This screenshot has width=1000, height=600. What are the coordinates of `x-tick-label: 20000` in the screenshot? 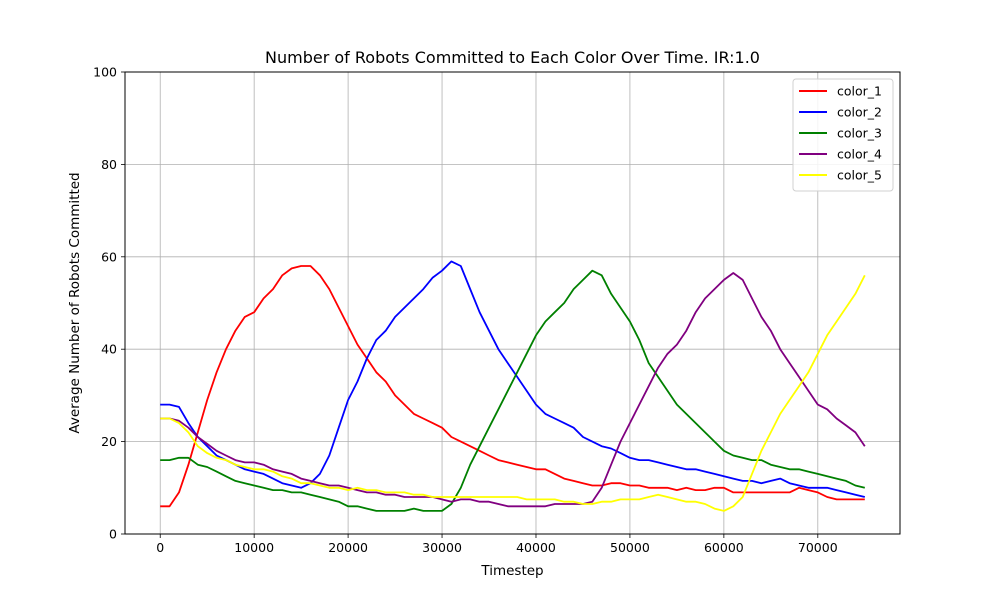 It's located at (348, 547).